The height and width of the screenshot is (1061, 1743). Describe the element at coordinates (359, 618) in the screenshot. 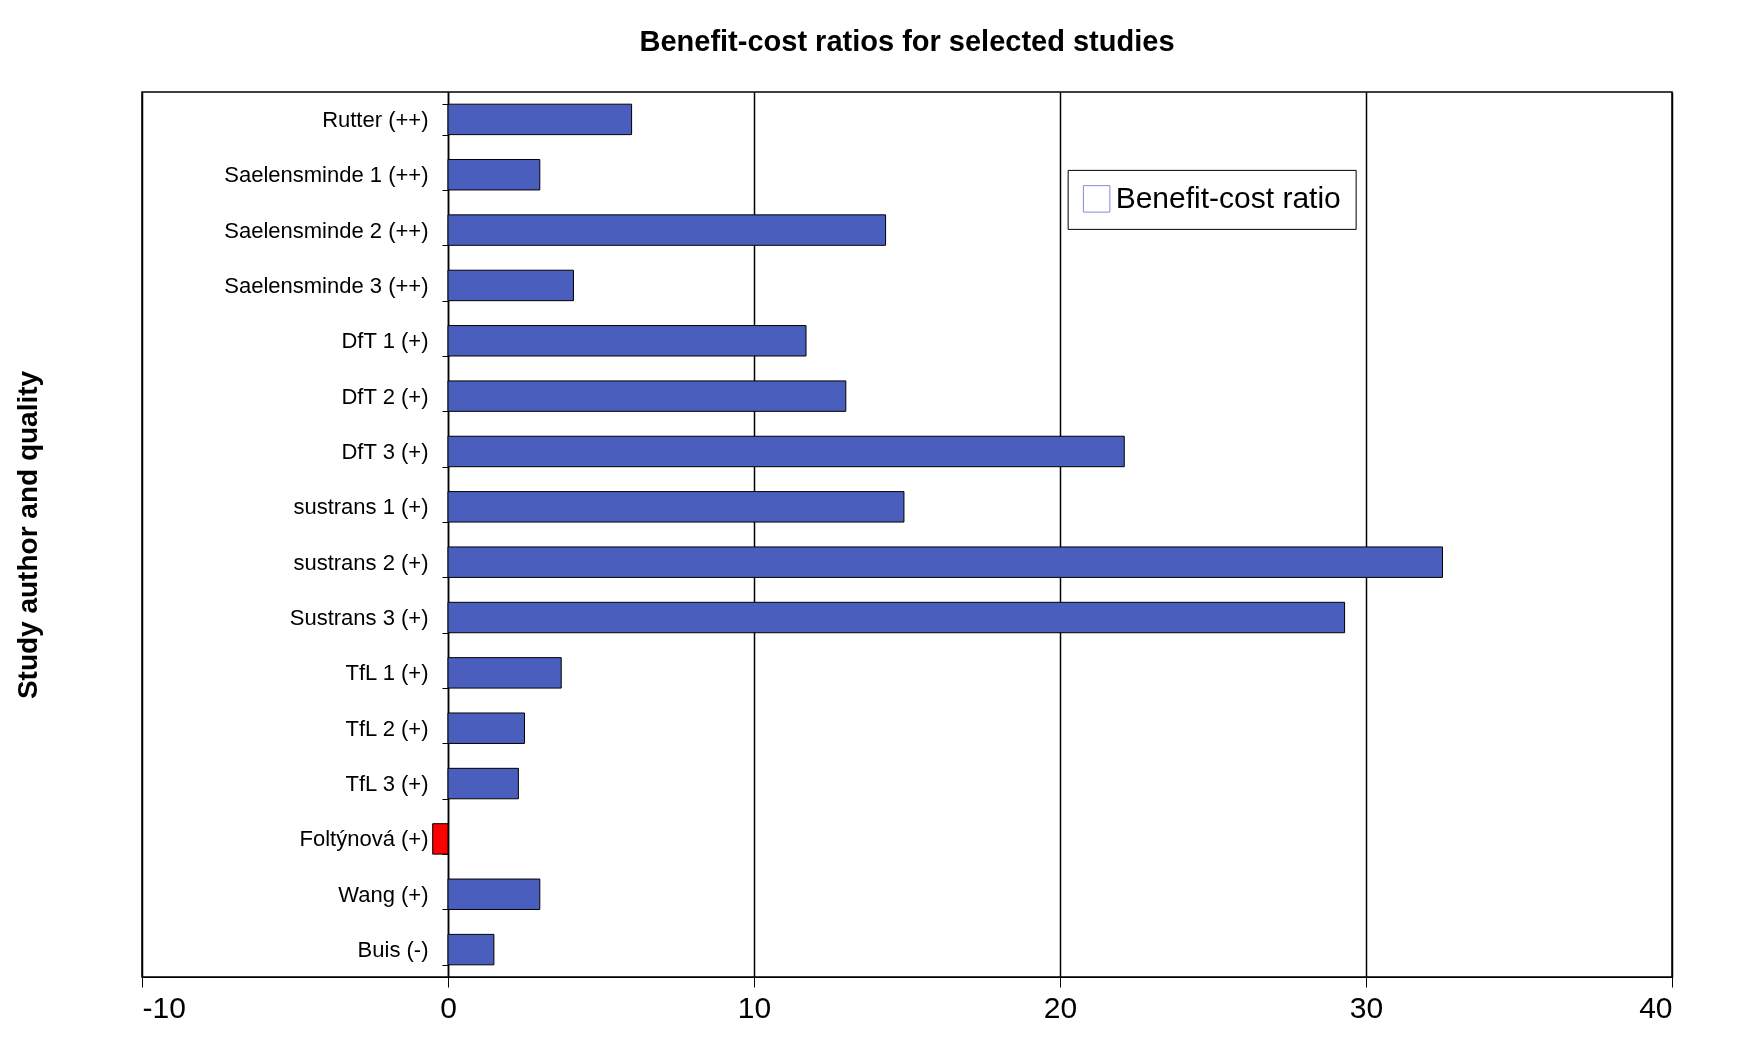

I see `y-tick-label: Sustrans 3 (+)` at that location.